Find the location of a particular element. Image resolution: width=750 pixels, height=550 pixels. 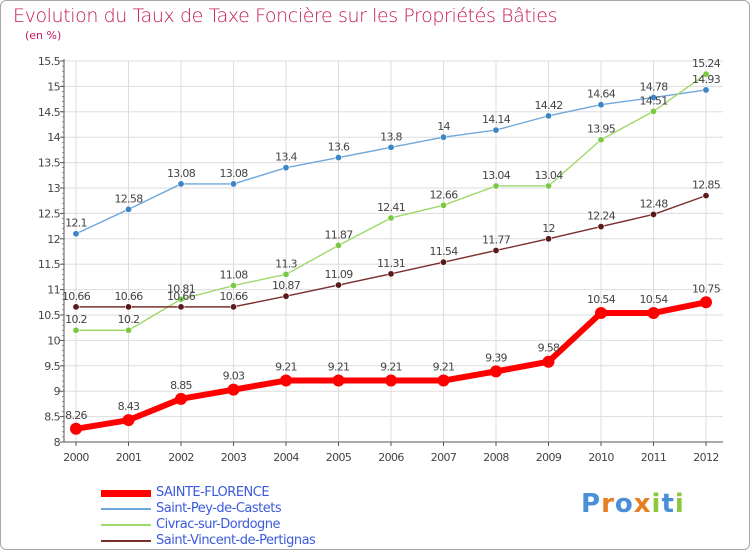

series-2-data-label: 13.95 is located at coordinates (601, 129).